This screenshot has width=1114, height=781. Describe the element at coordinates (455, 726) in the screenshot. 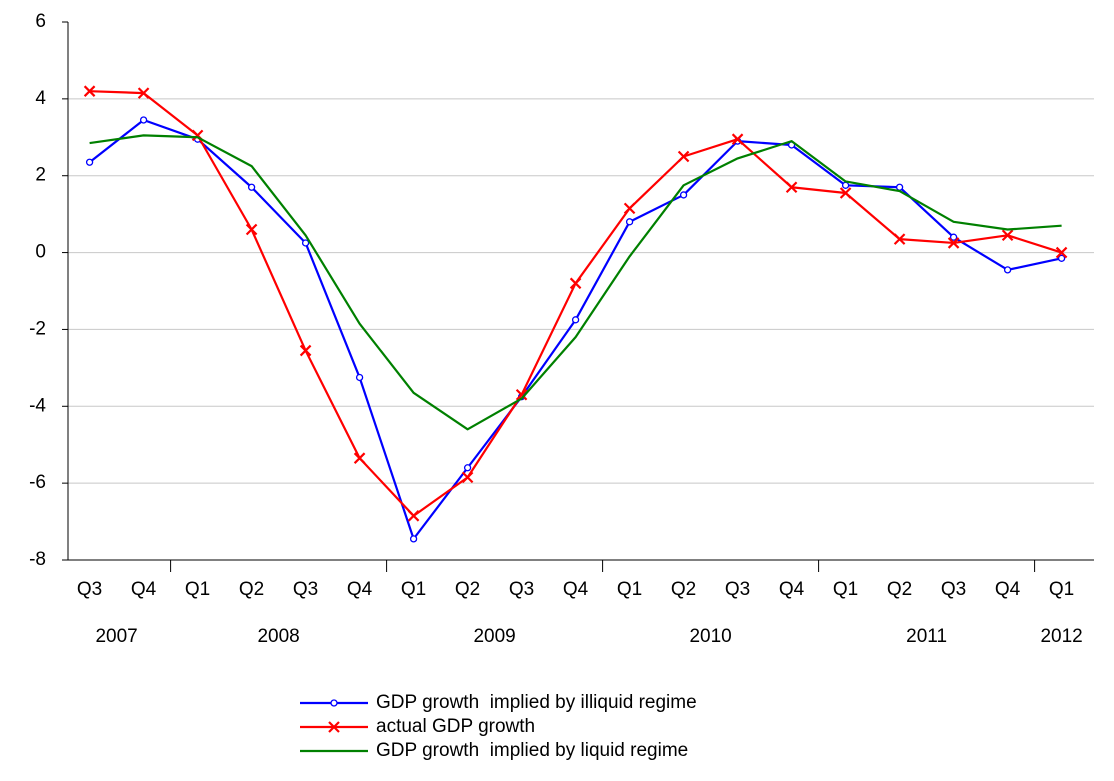

I see `legend-label: actual GDP growth` at that location.